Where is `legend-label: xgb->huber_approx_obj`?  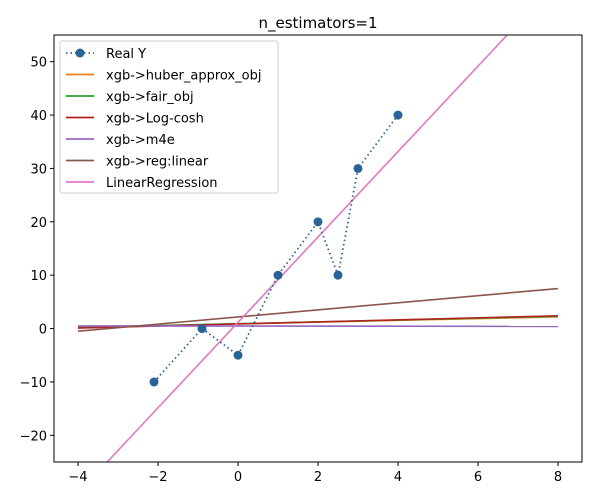
legend-label: xgb->huber_approx_obj is located at coordinates (183, 76).